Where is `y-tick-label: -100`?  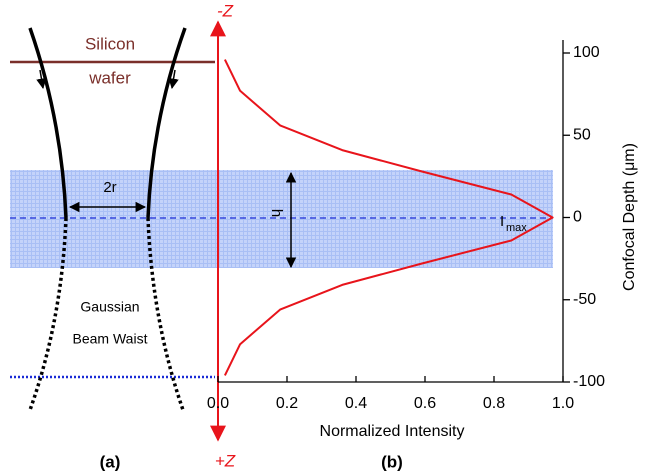
y-tick-label: -100 is located at coordinates (589, 381).